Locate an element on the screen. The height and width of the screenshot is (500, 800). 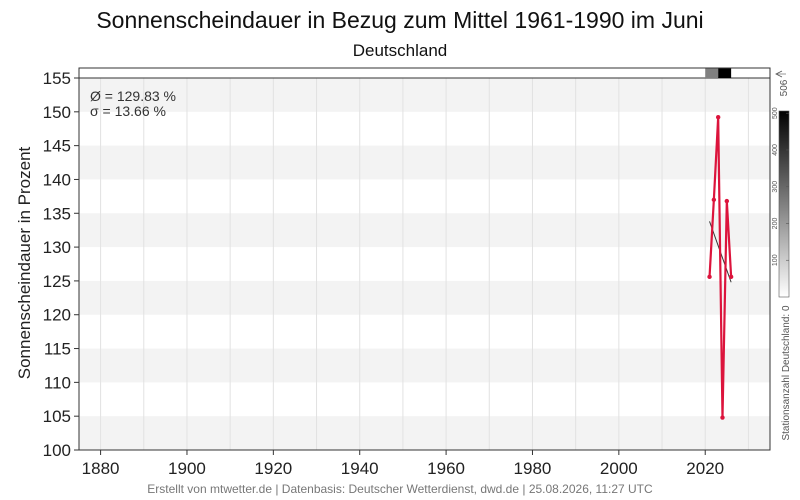
data-series is located at coordinates (720, 267).